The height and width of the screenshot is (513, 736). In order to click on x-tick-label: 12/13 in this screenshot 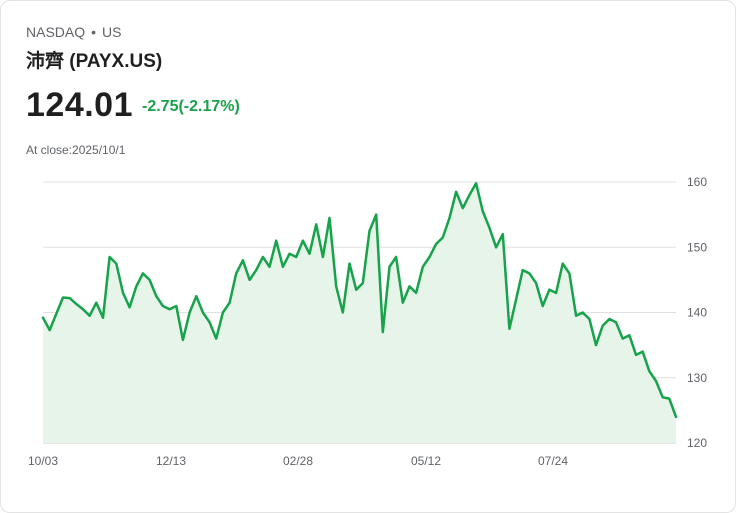, I will do `click(171, 461)`.